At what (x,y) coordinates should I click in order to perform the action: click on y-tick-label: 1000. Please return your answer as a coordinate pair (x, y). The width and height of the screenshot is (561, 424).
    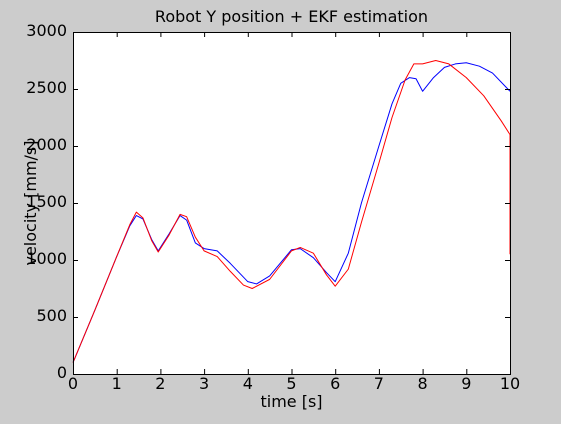
    Looking at the image, I should click on (46, 258).